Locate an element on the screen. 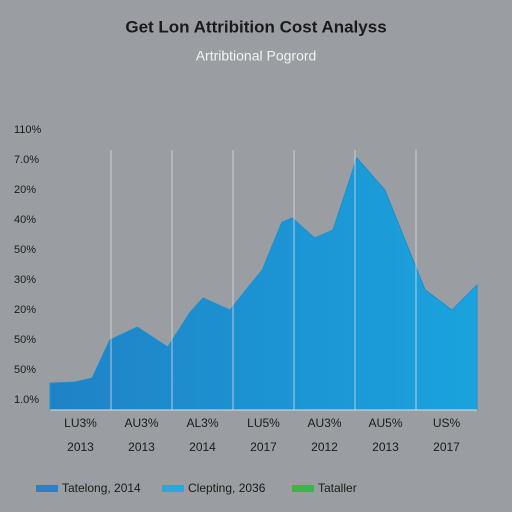 The height and width of the screenshot is (512, 512). legend-label: Tataller is located at coordinates (337, 488).